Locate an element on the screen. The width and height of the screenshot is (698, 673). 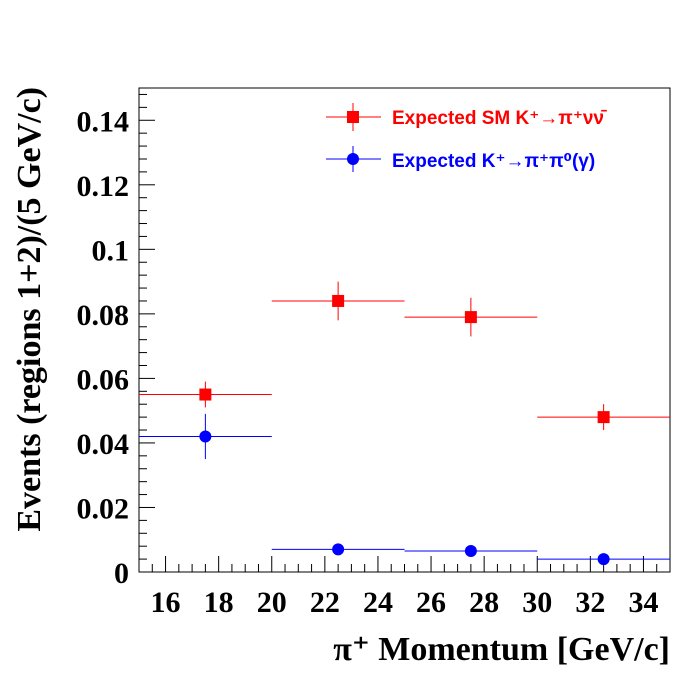
x-tick-label: 32 is located at coordinates (590, 602).